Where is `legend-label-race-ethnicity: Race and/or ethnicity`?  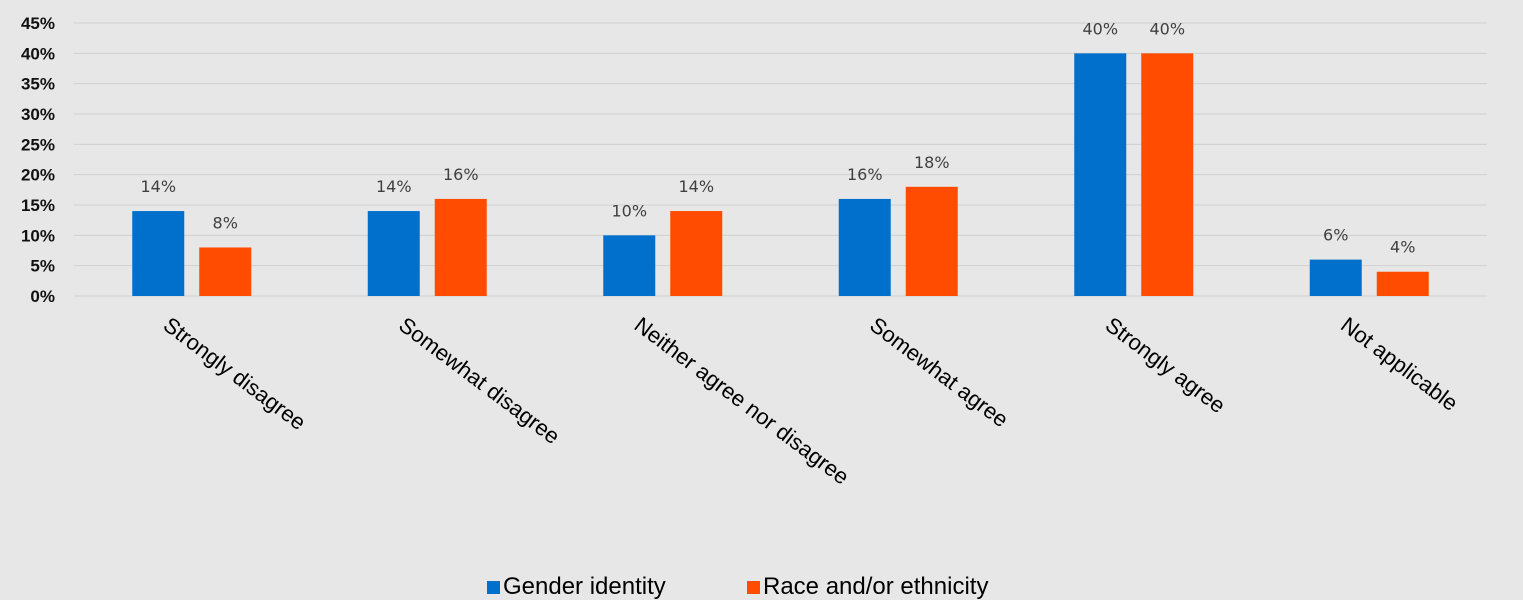 legend-label-race-ethnicity: Race and/or ethnicity is located at coordinates (875, 586).